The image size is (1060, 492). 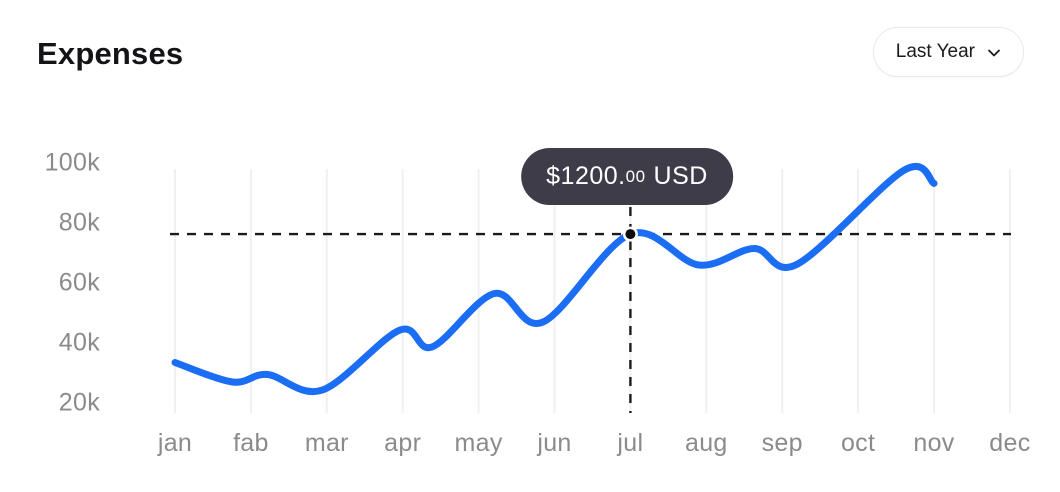 What do you see at coordinates (50, 246) in the screenshot?
I see `y-axis: 100k 80k 60k 40k 20k` at bounding box center [50, 246].